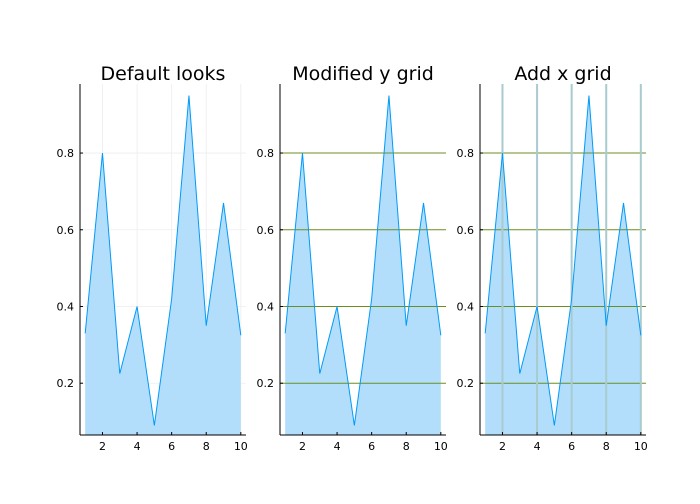 The width and height of the screenshot is (700, 504). What do you see at coordinates (562, 74) in the screenshot?
I see `subplot-title: Add x grid` at bounding box center [562, 74].